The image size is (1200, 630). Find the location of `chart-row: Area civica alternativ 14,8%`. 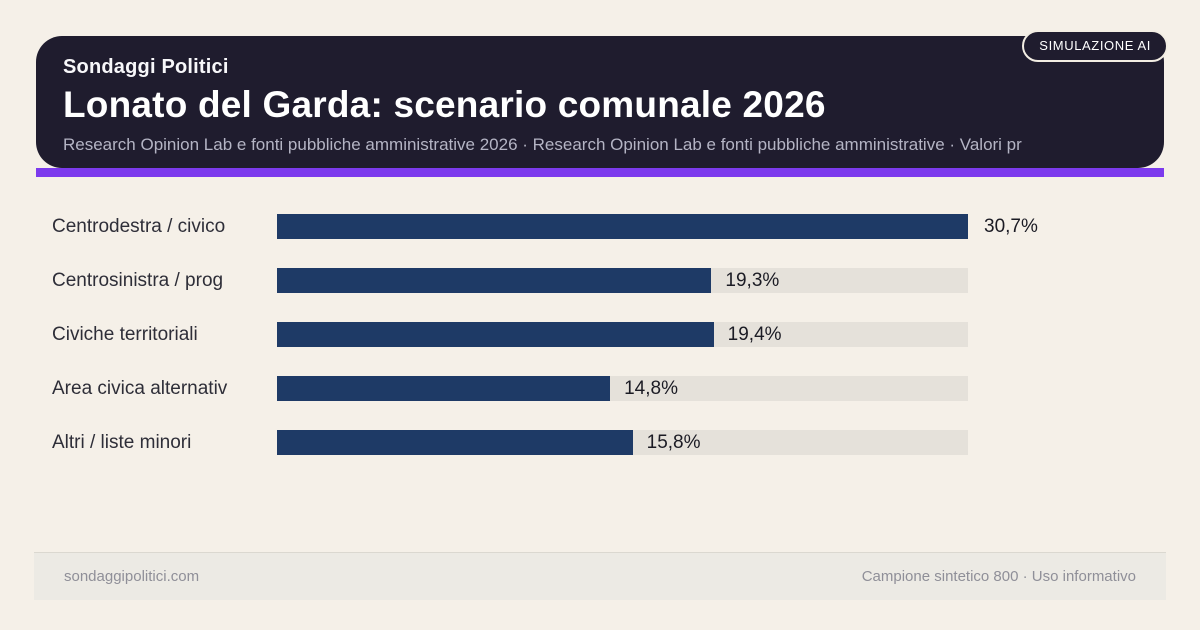

chart-row: Area civica alternativ 14,8% is located at coordinates (600, 388).